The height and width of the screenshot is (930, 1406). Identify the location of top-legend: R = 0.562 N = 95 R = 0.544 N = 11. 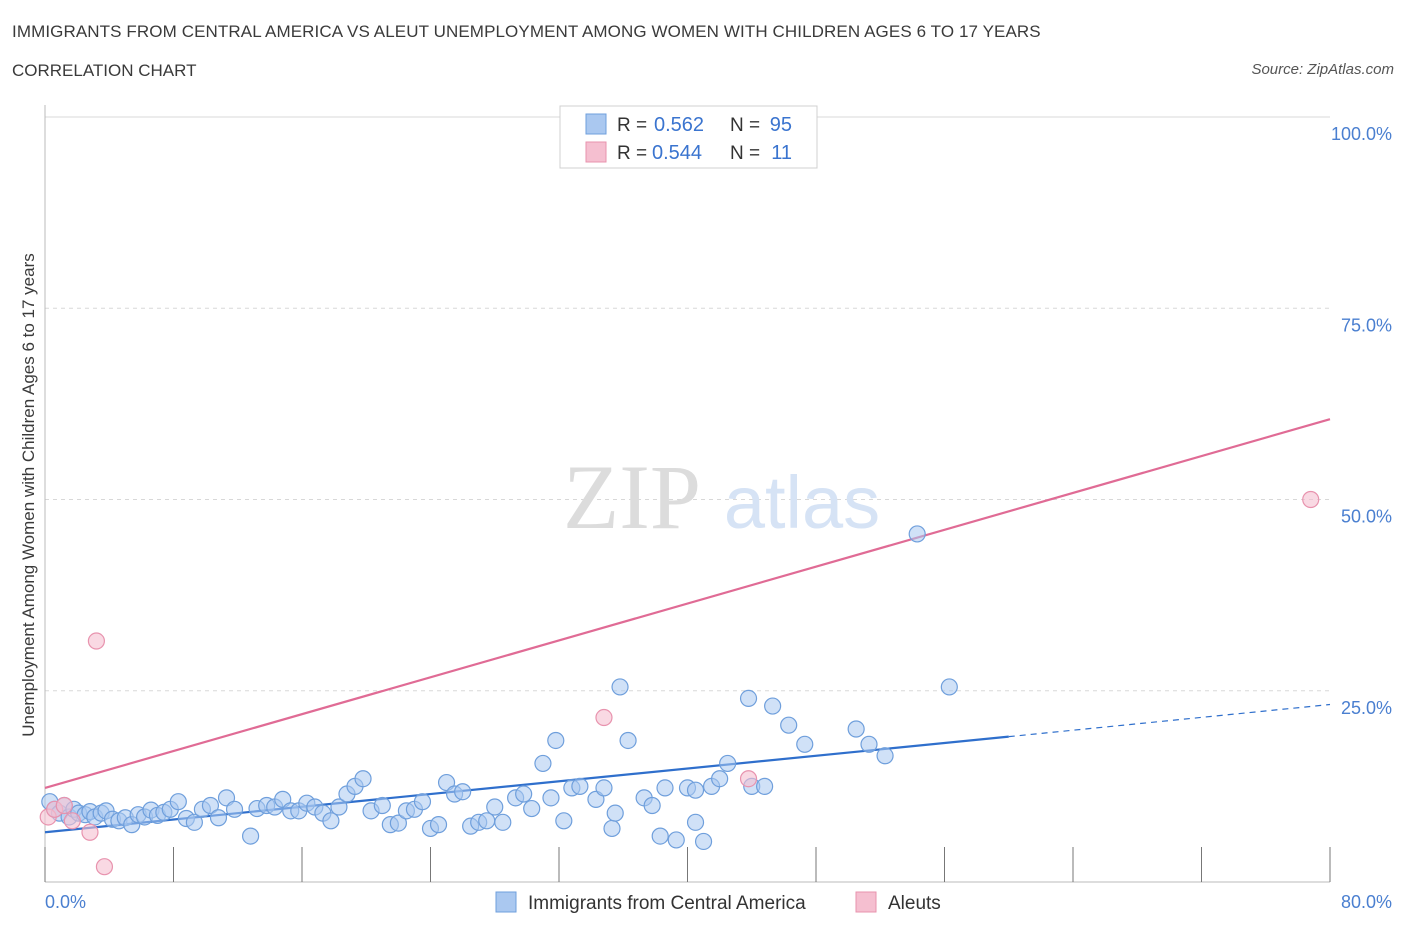
(688, 137).